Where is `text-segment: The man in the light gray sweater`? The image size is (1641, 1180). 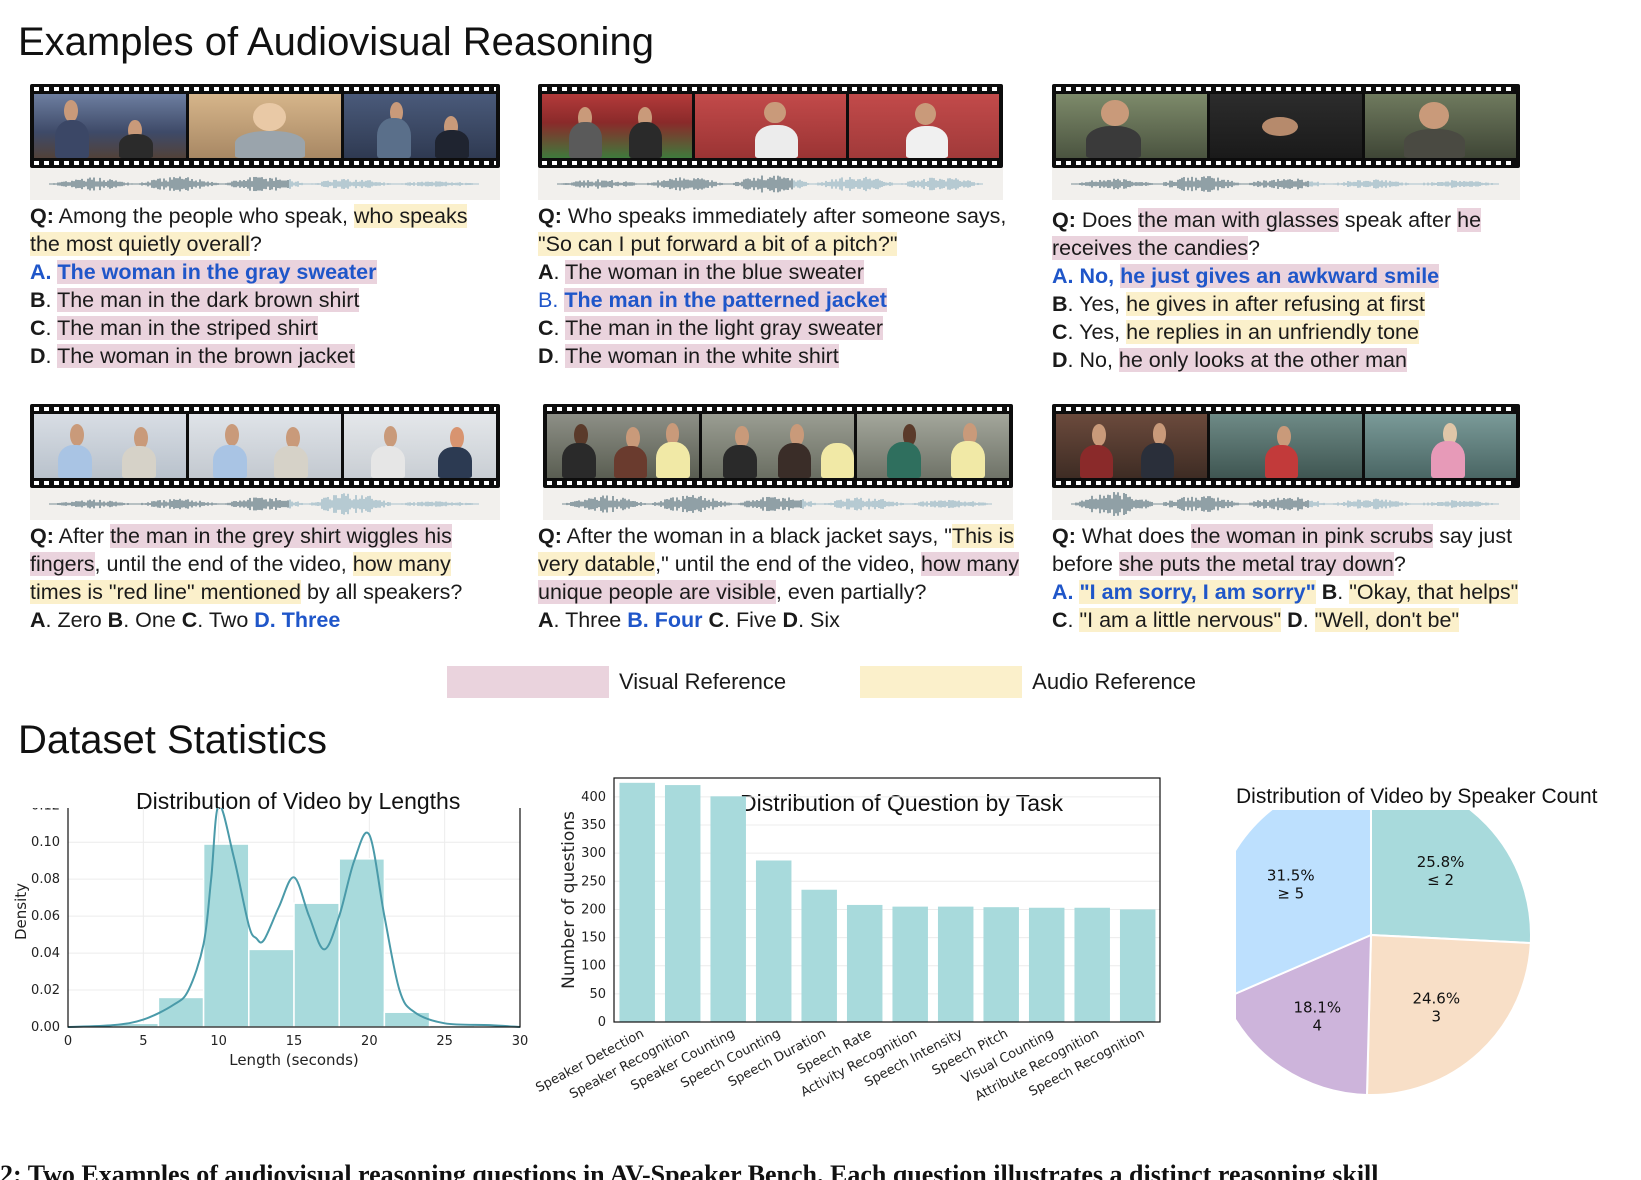
text-segment: The man in the light gray sweater is located at coordinates (724, 328).